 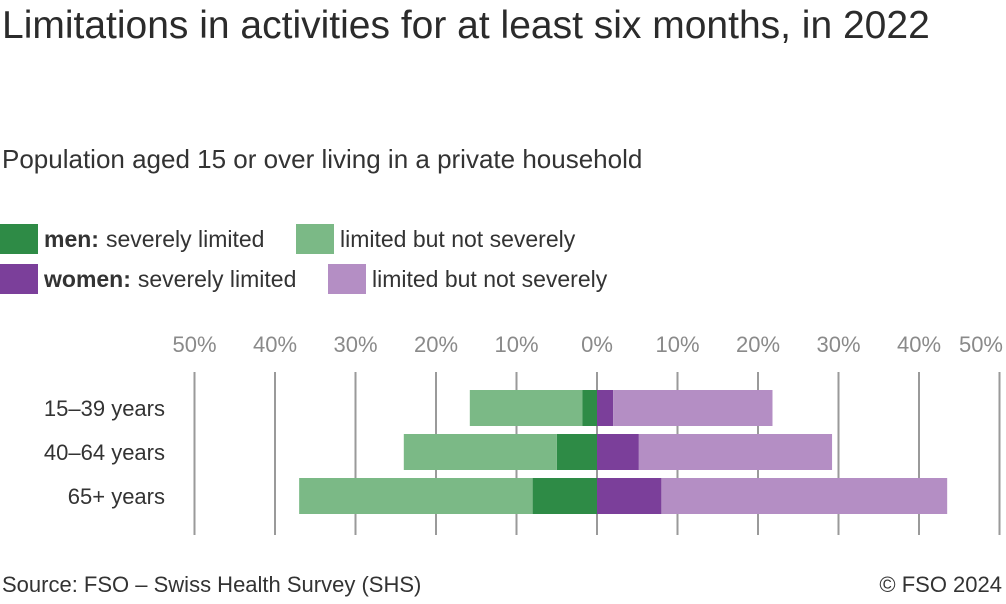 I want to click on legend-men-prefix: men:, so click(x=71, y=238).